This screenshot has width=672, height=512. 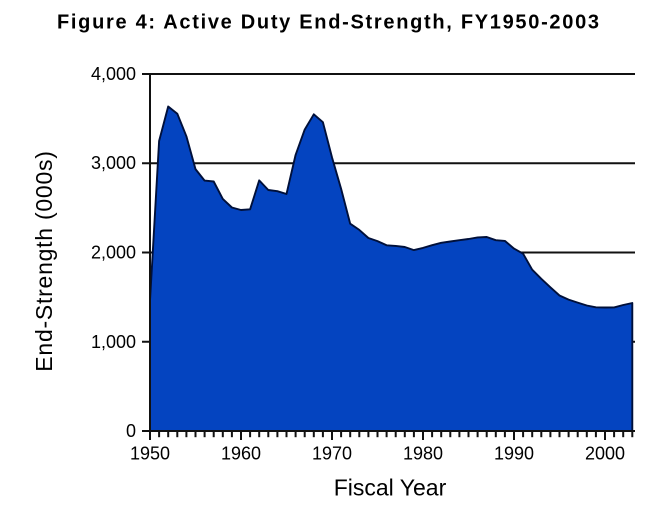 I want to click on svg-text: 1,000, so click(x=113, y=342).